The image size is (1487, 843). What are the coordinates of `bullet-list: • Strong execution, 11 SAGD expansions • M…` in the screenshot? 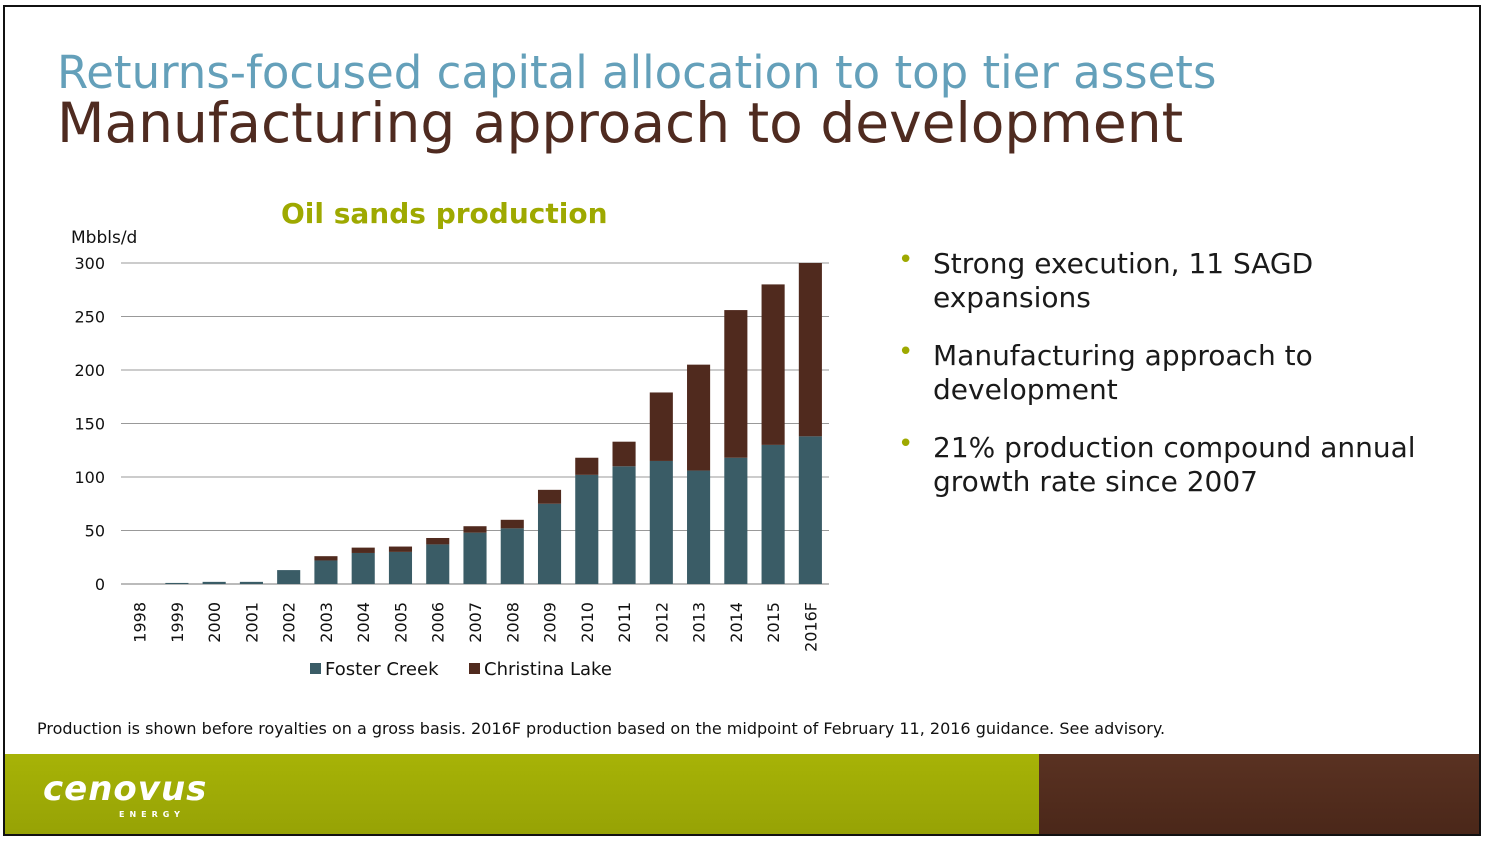 It's located at (1176, 384).